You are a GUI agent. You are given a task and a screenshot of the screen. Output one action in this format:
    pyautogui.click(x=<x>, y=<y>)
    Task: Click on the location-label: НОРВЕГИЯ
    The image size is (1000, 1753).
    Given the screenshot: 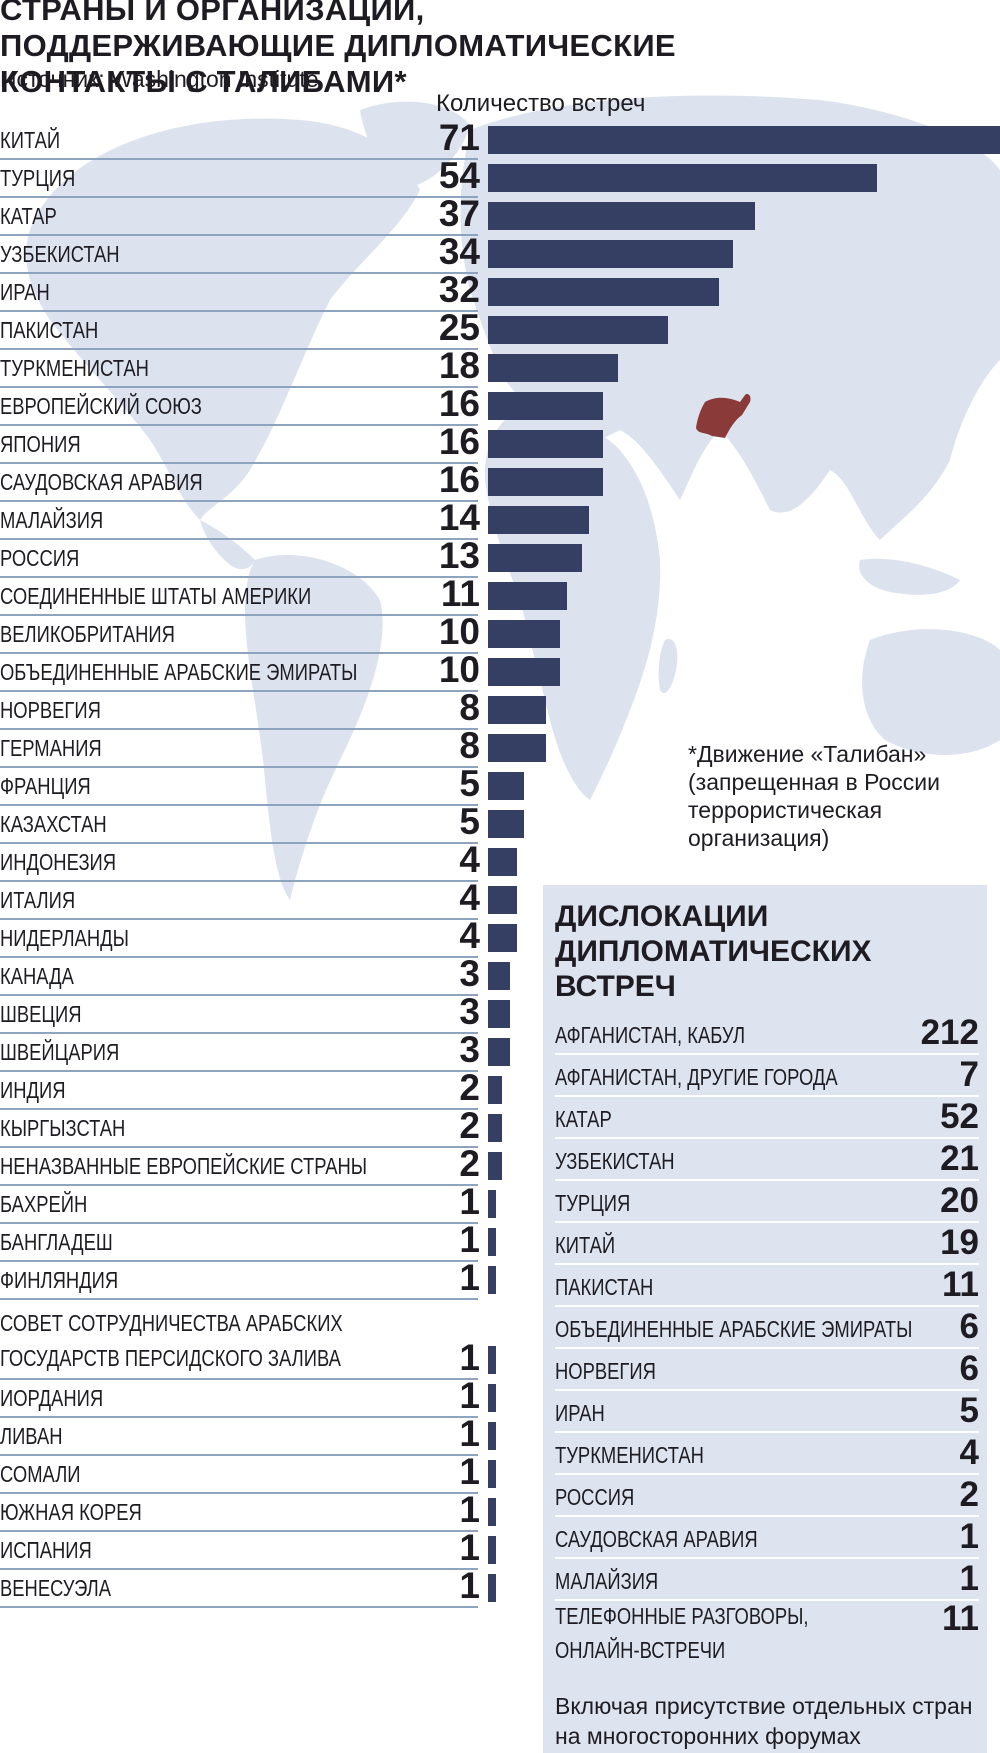 What is the action you would take?
    pyautogui.click(x=605, y=1371)
    